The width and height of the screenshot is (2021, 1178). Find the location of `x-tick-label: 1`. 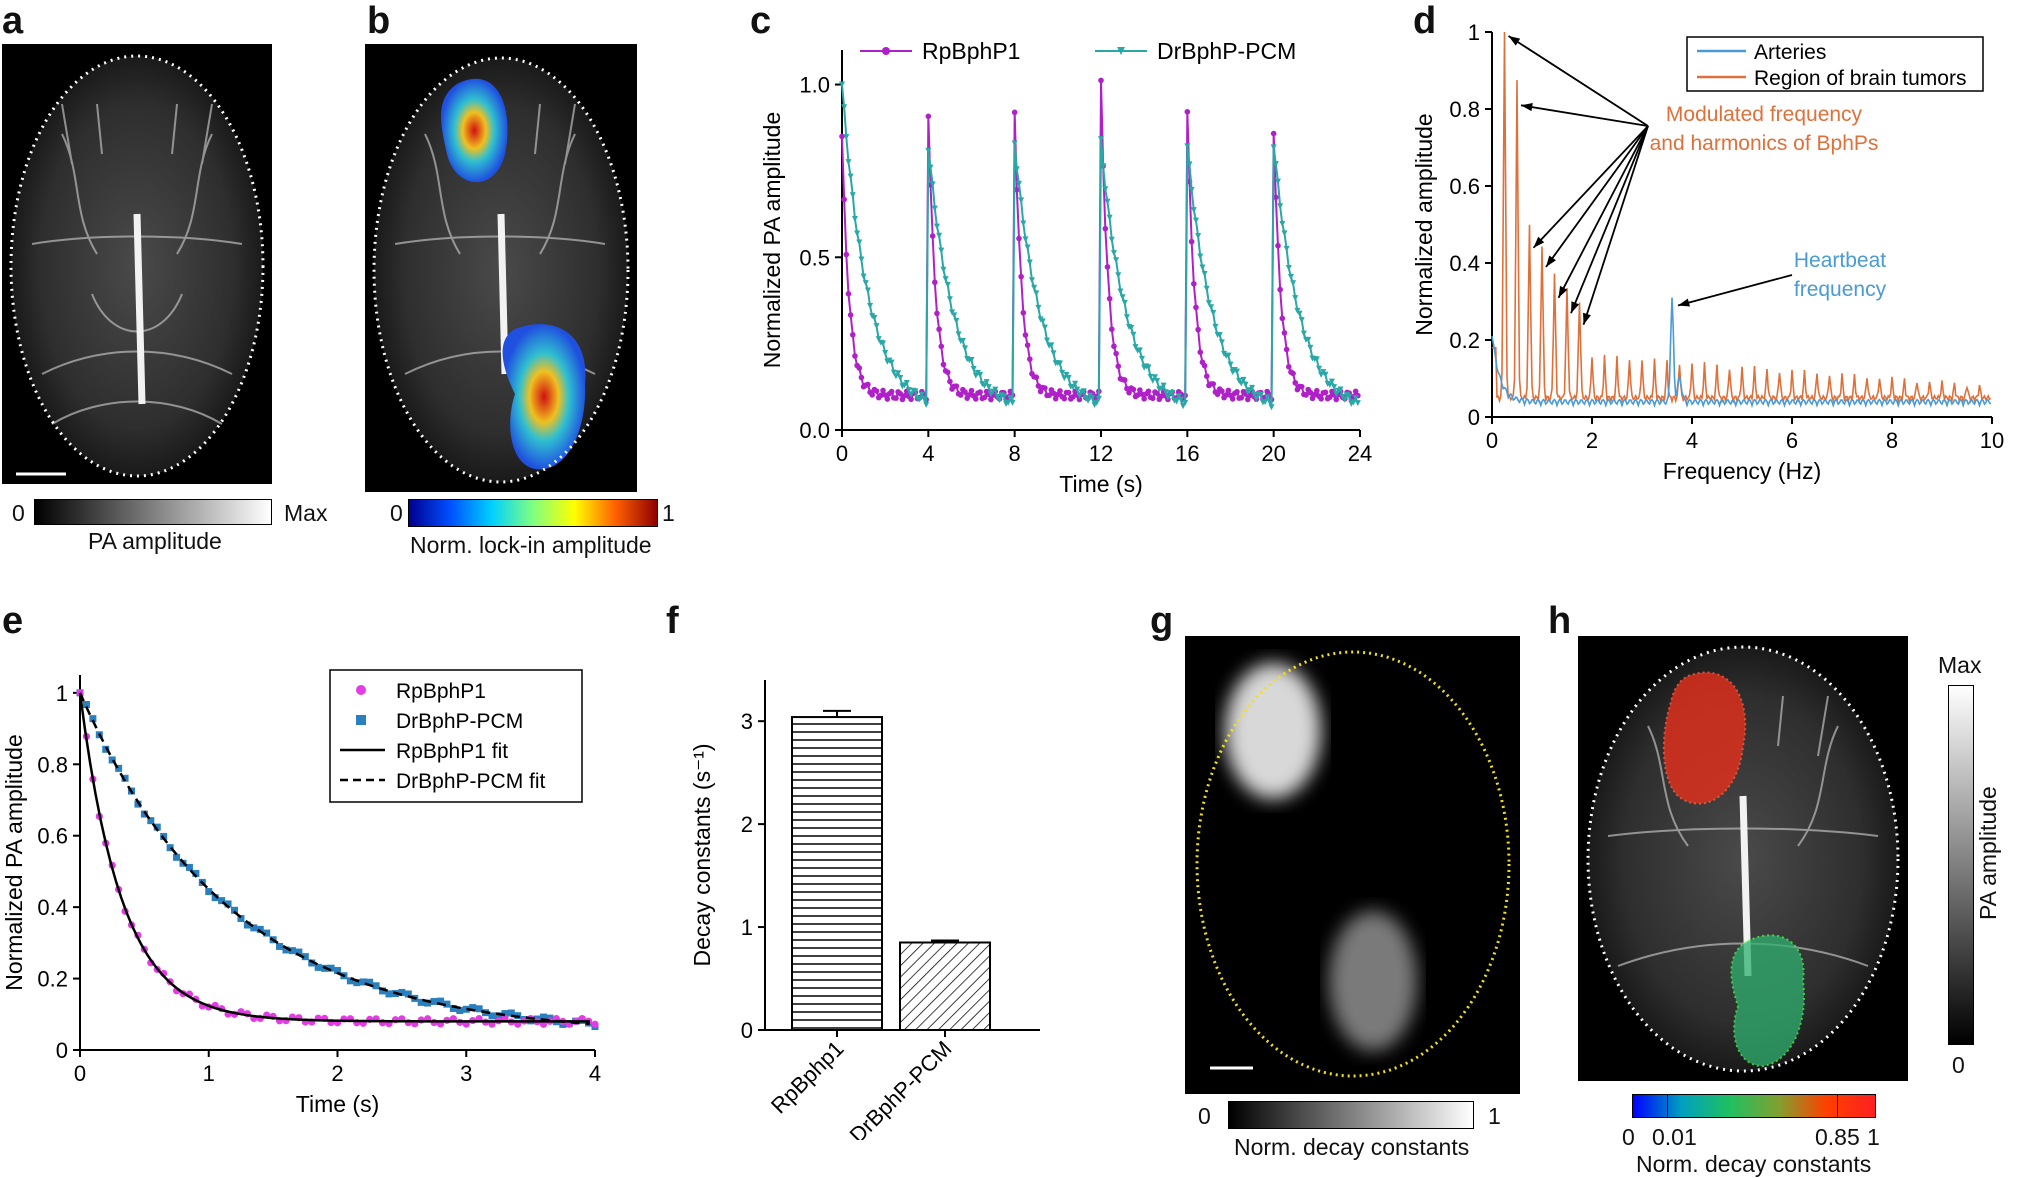

x-tick-label: 1 is located at coordinates (209, 1073).